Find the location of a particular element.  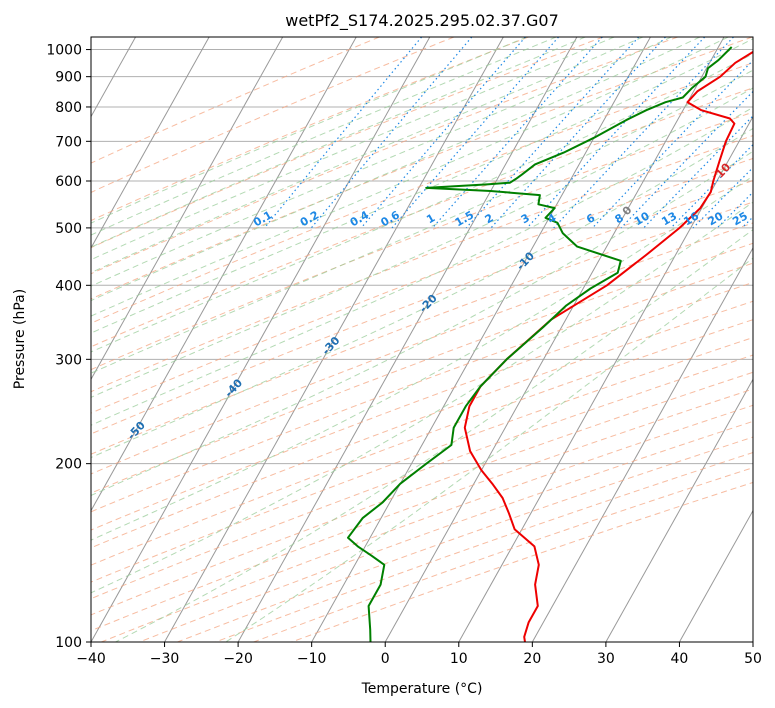

y-tick-label: 100 is located at coordinates (68, 643).